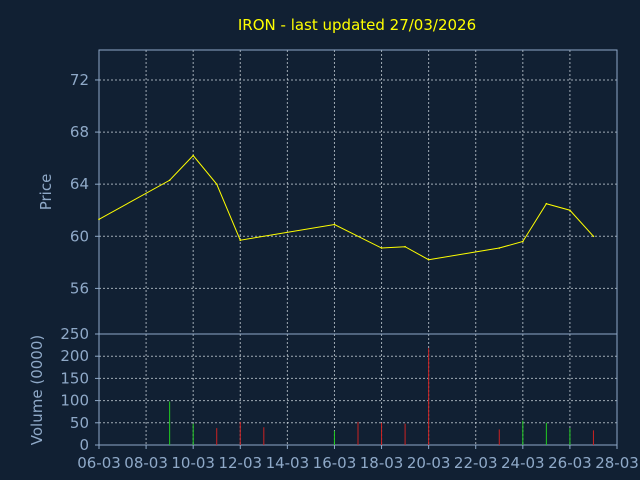  Describe the element at coordinates (79, 288) in the screenshot. I see `price-tick-label: 56` at that location.